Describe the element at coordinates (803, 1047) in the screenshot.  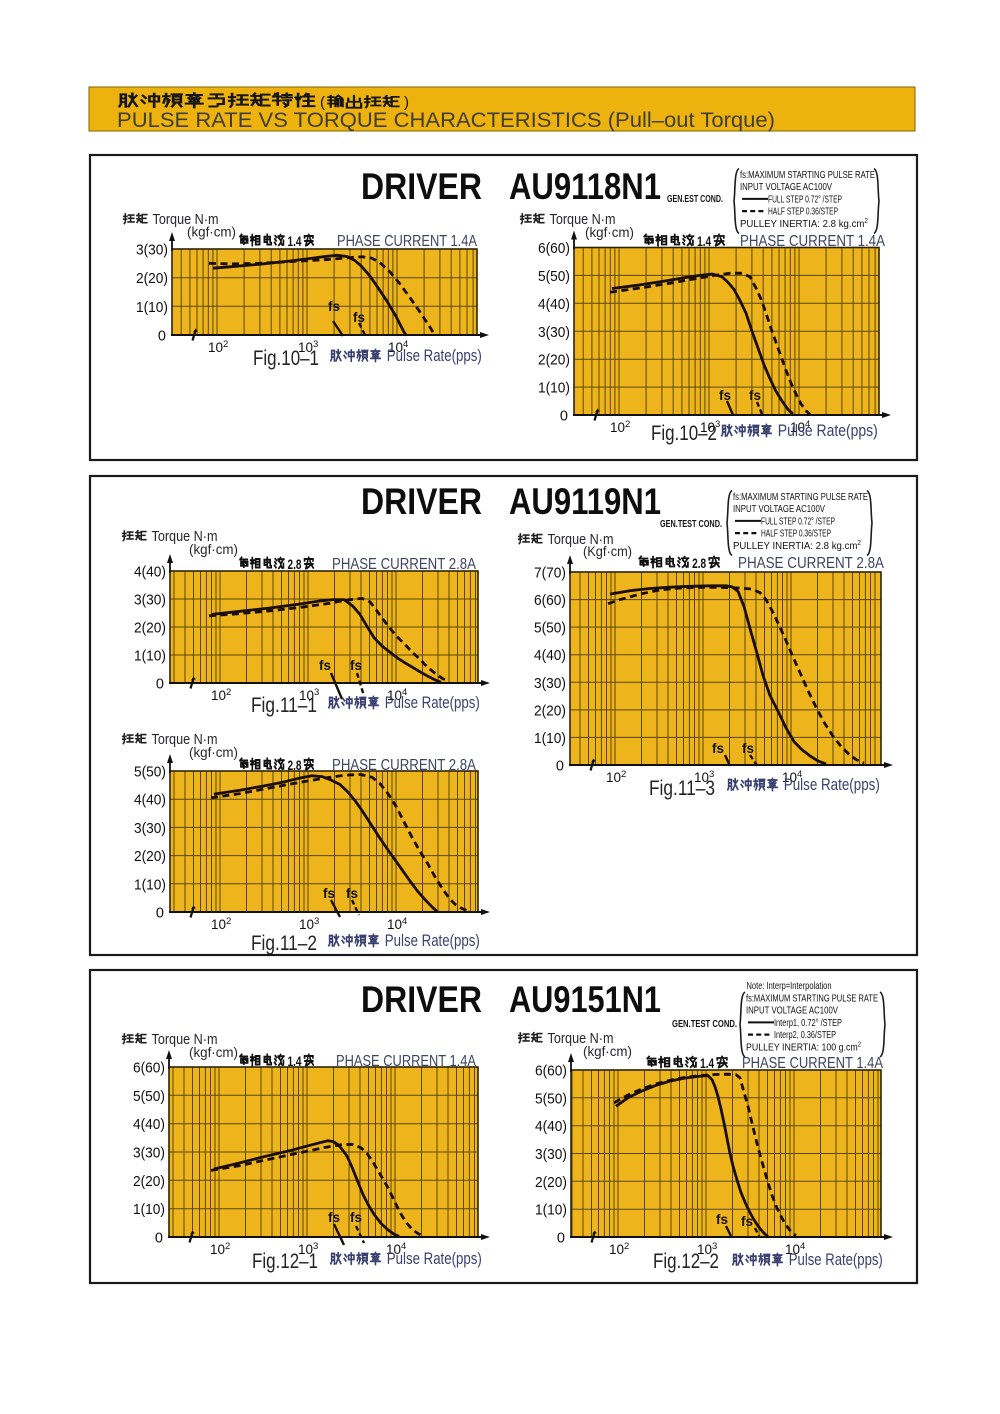
I see `svg-text: PULLEY INERTIA: 100 g.cm2` at that location.